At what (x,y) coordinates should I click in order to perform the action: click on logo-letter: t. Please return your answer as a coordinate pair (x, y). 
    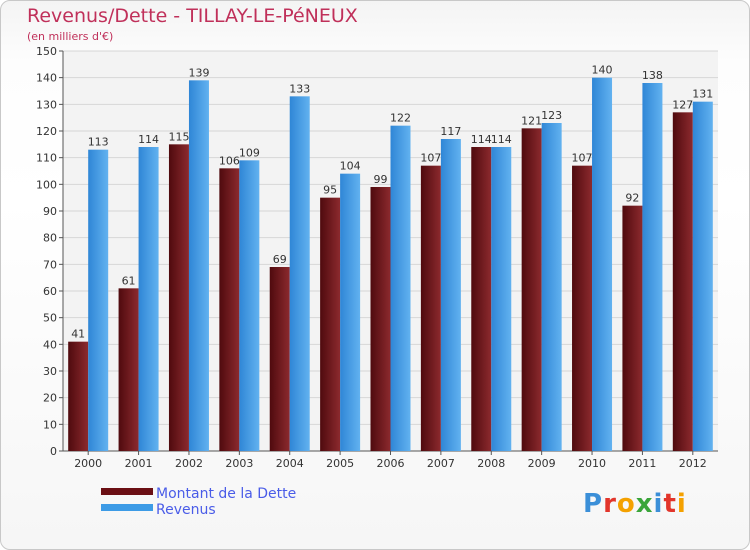
    Looking at the image, I should click on (670, 504).